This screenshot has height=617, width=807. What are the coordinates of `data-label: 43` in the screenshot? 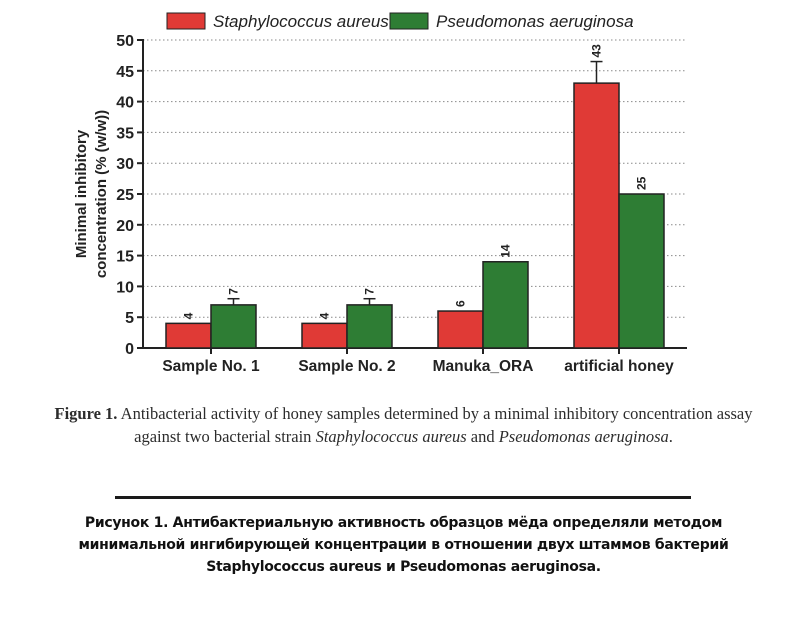 It's located at (597, 51).